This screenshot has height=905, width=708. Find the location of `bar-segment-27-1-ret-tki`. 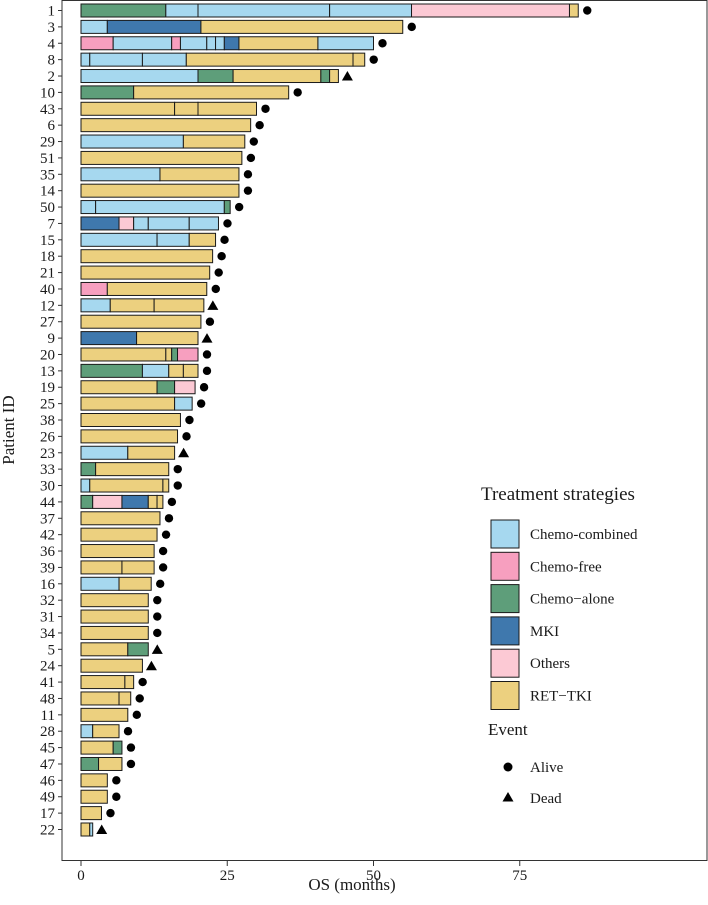

bar-segment-27-1-ret-tki is located at coordinates (141, 321).